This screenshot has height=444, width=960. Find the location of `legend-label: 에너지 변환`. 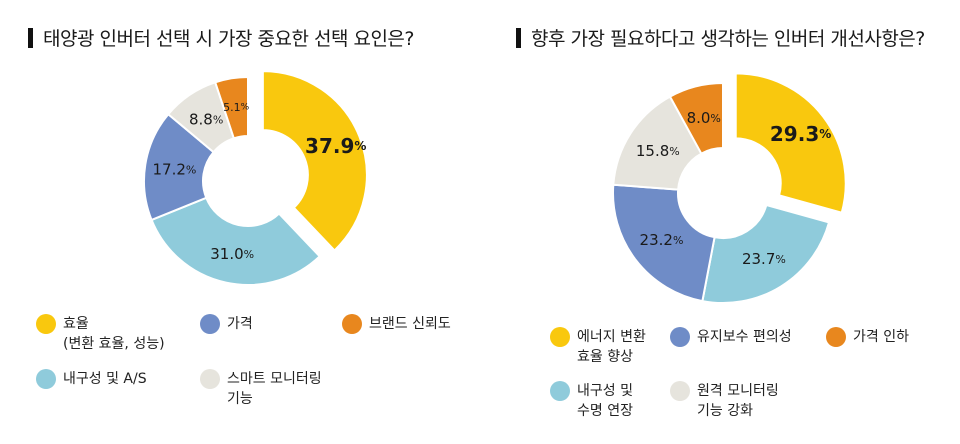

legend-label: 에너지 변환 is located at coordinates (611, 337).